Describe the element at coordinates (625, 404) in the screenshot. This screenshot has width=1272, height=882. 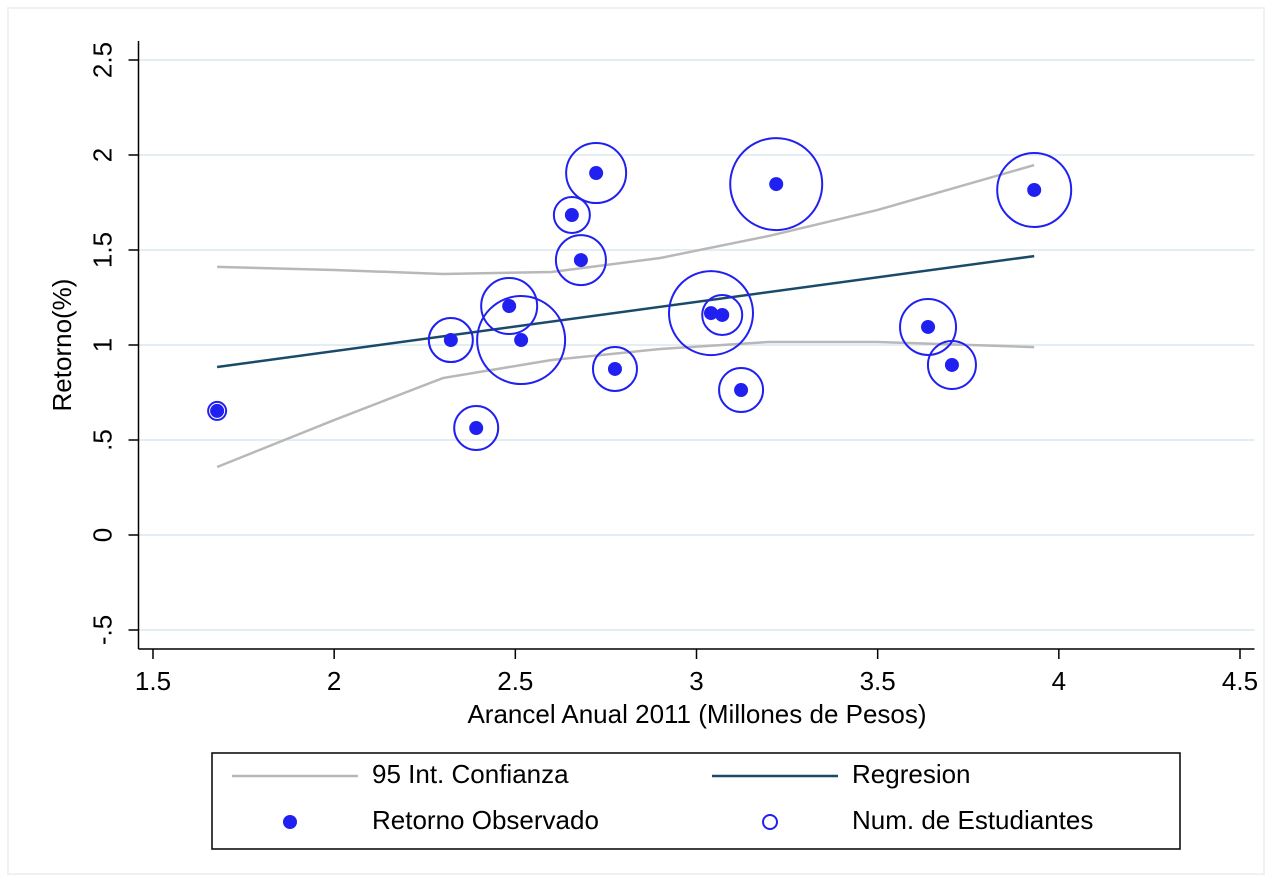
I see `ci-lower-line` at that location.